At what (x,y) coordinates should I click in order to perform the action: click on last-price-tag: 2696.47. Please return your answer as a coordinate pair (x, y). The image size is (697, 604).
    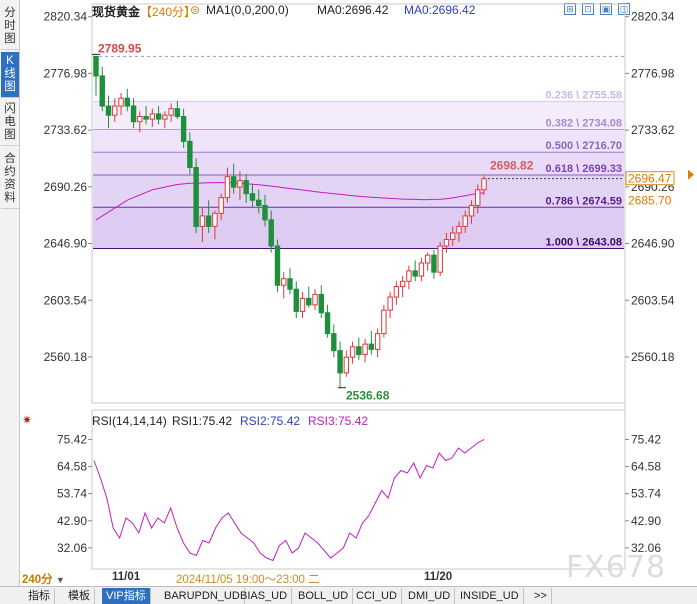
    Looking at the image, I should click on (650, 179).